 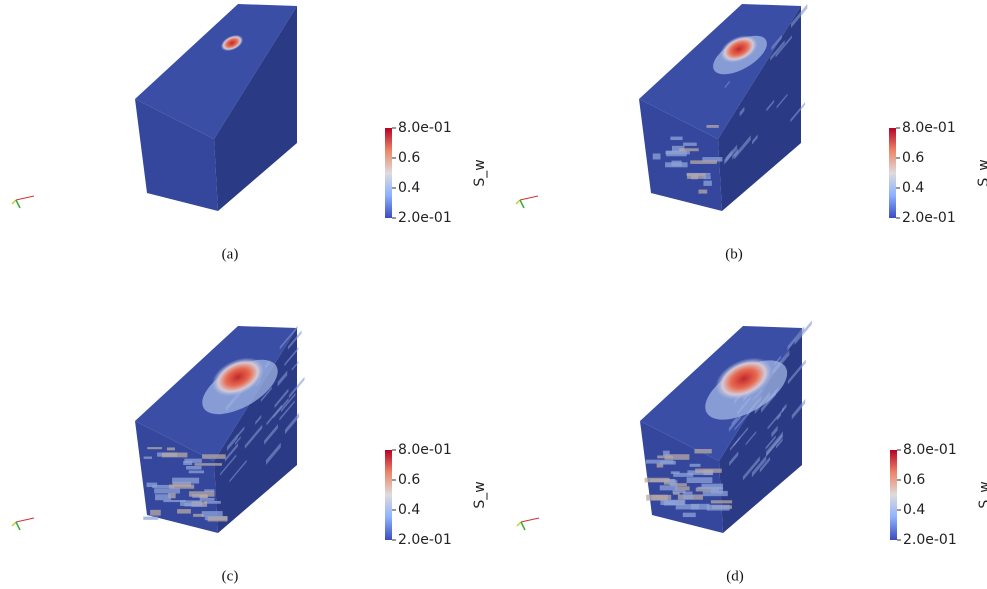 I want to click on caption: (d), so click(x=735, y=576).